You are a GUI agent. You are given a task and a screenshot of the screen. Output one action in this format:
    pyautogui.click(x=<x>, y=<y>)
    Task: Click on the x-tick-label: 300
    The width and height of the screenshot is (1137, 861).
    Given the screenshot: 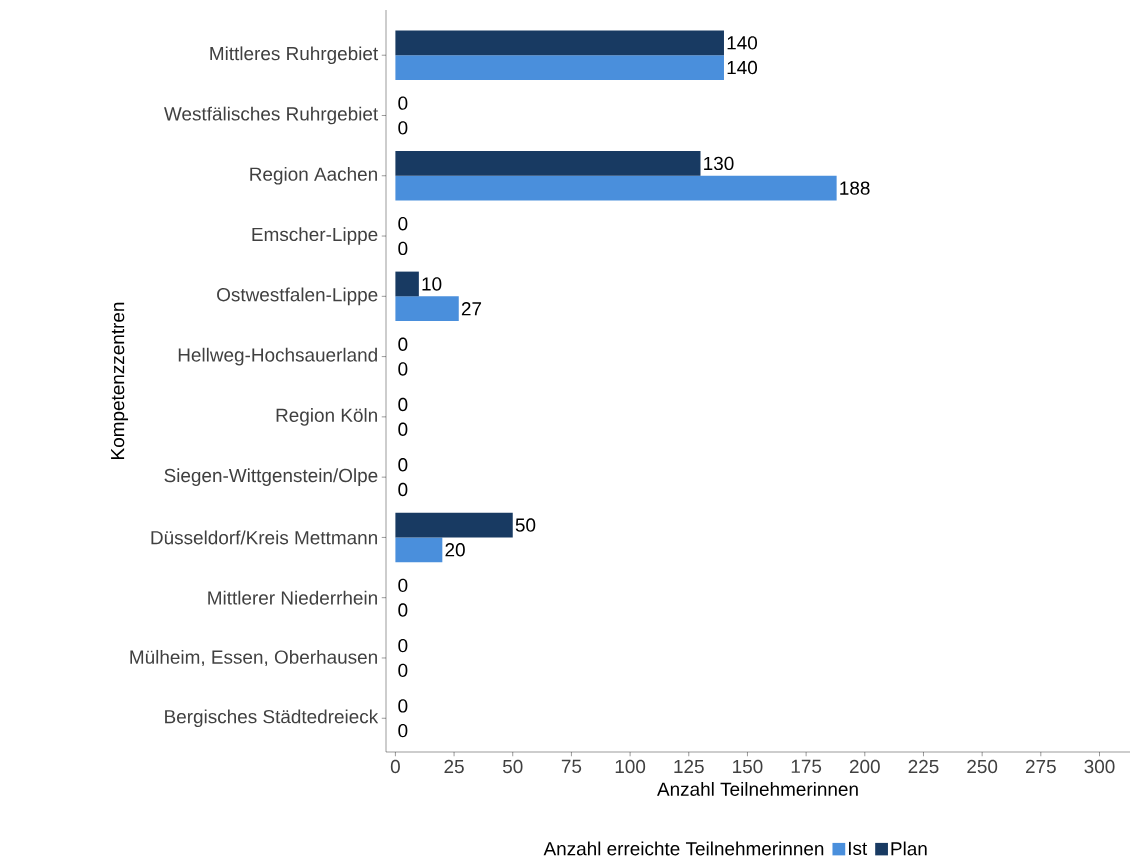 What is the action you would take?
    pyautogui.click(x=1099, y=766)
    